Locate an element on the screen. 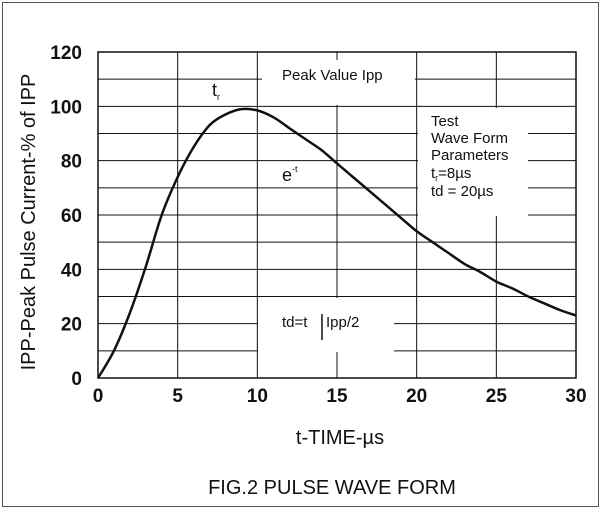 This screenshot has height=511, width=603. x-tick-label: 0 is located at coordinates (98, 396).